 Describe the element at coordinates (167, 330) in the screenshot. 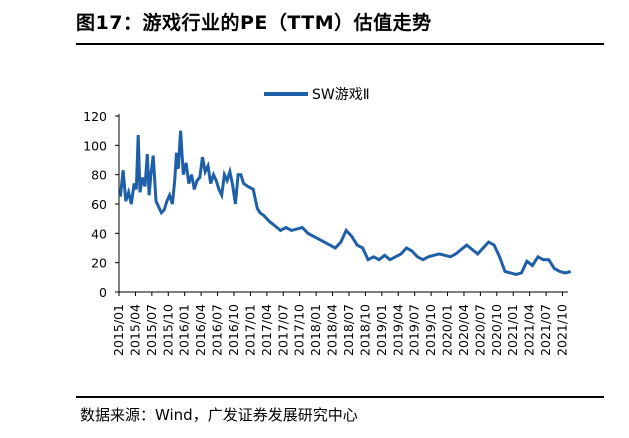

I see `x-tick-label: 2015/10` at that location.